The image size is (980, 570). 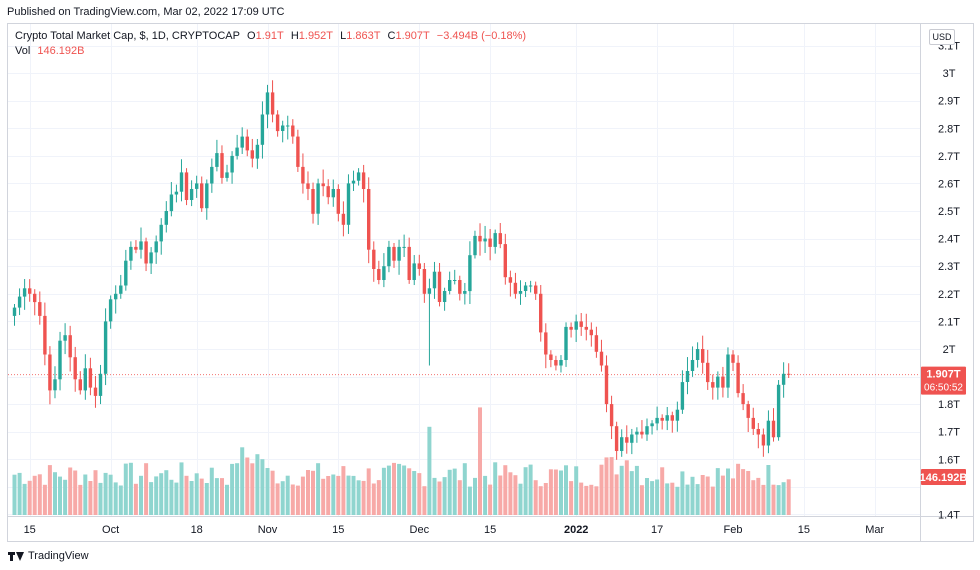 What do you see at coordinates (942, 37) in the screenshot?
I see `currency-button: USD` at bounding box center [942, 37].